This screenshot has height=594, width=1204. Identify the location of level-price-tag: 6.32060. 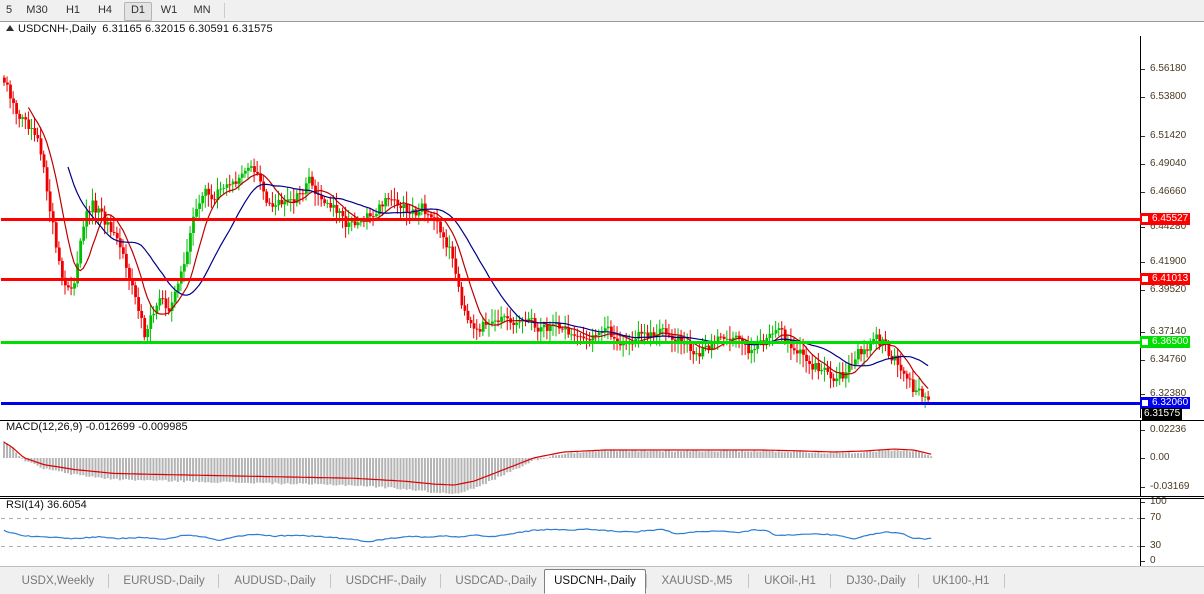
(1165, 403).